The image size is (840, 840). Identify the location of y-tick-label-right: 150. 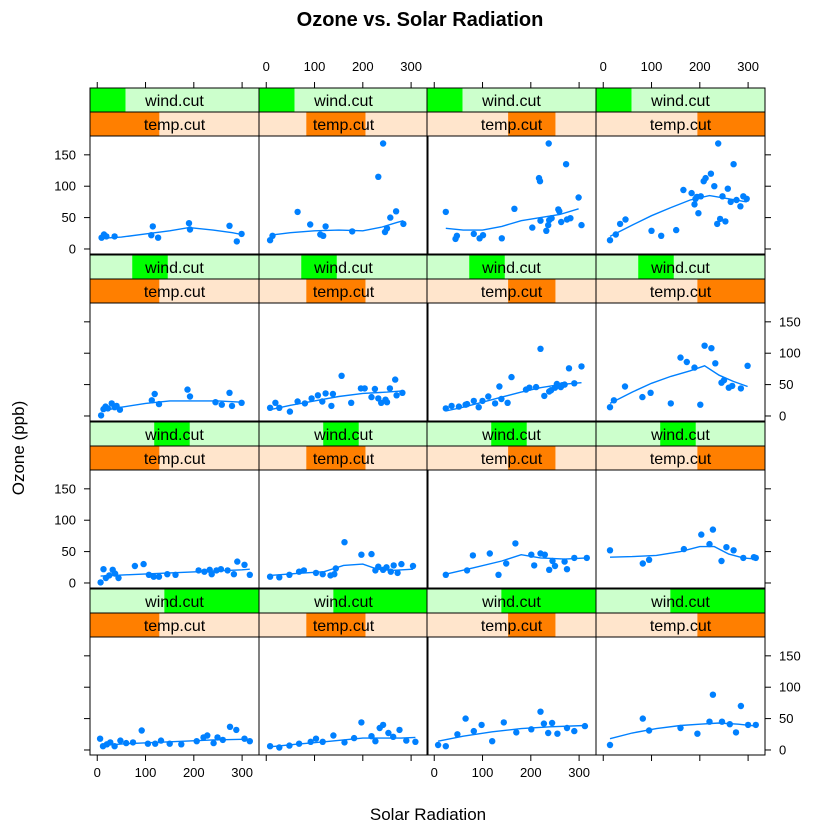
(790, 655).